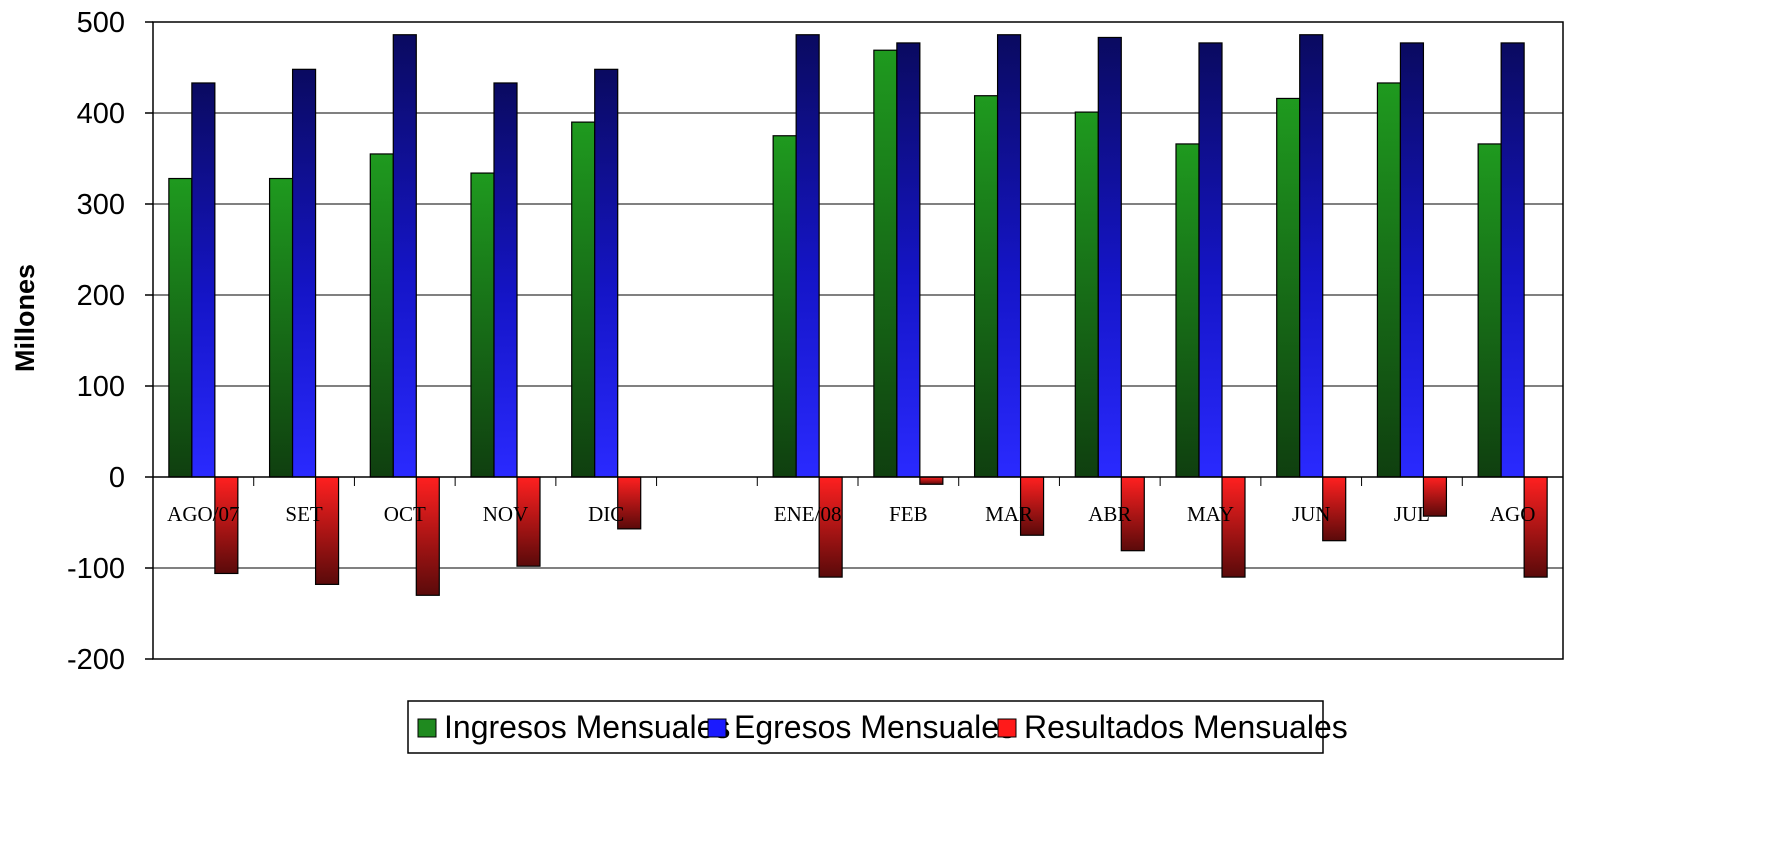  What do you see at coordinates (908, 514) in the screenshot?
I see `x-tick-label: FEB` at bounding box center [908, 514].